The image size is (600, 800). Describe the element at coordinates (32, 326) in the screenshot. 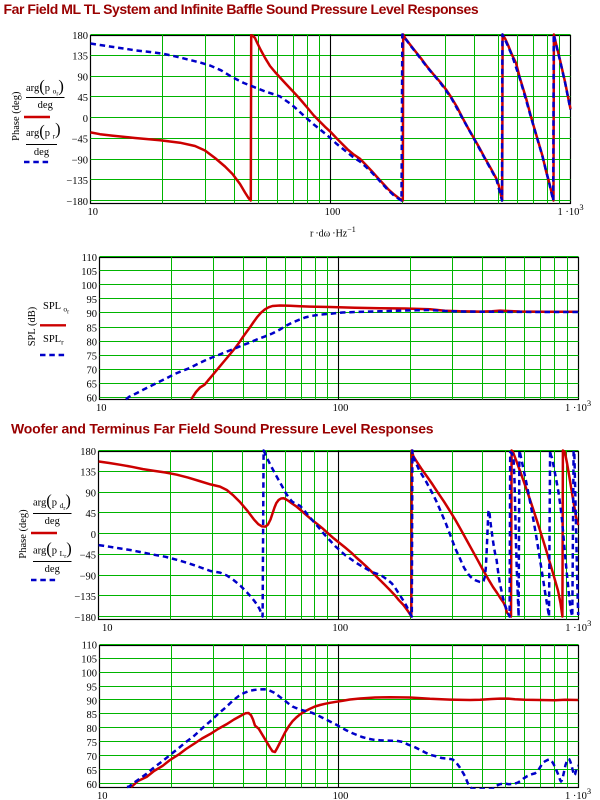

I see `svg-text: SPL (dB)` at that location.